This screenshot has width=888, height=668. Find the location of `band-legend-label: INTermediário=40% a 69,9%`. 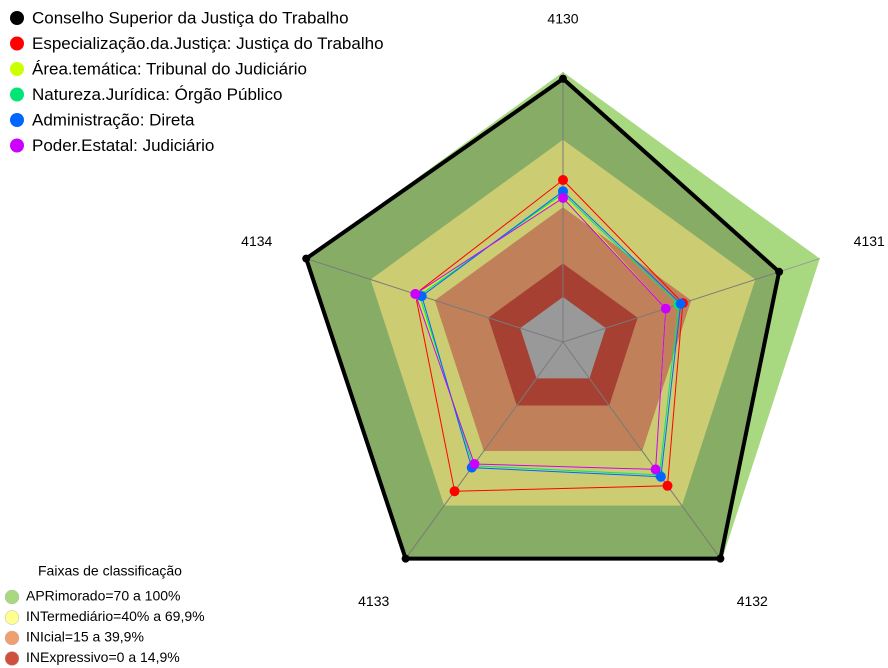

band-legend-label: INTermediário=40% a 69,9% is located at coordinates (115, 616).